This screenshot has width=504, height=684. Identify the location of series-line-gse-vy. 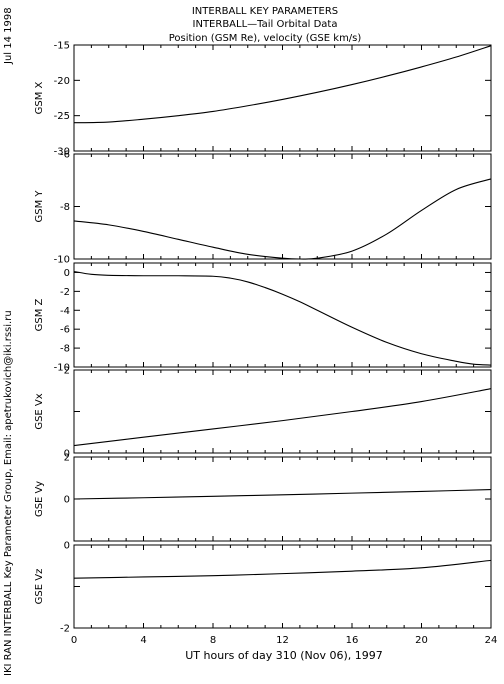
(282, 494).